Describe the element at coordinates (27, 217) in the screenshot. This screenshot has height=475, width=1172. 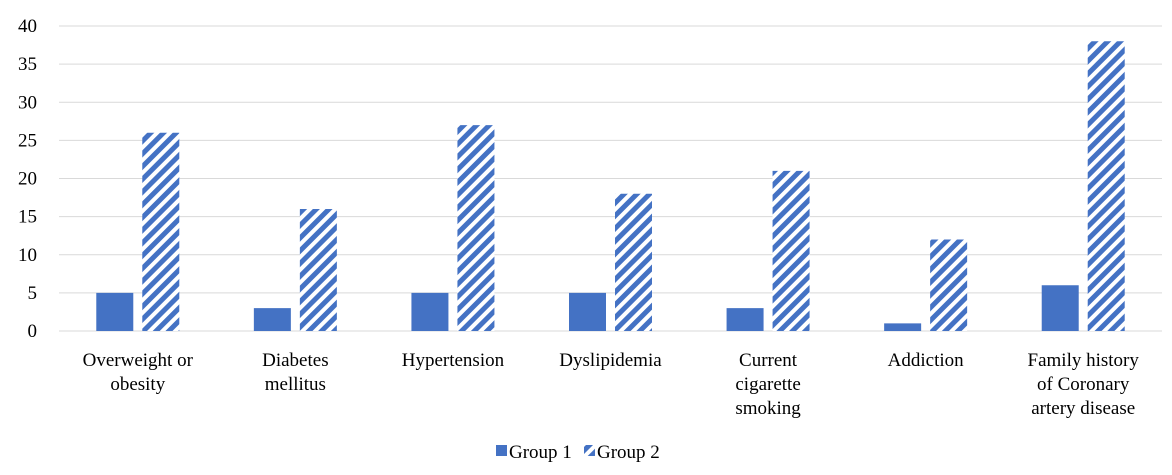
I see `y-tick-label: 15` at that location.